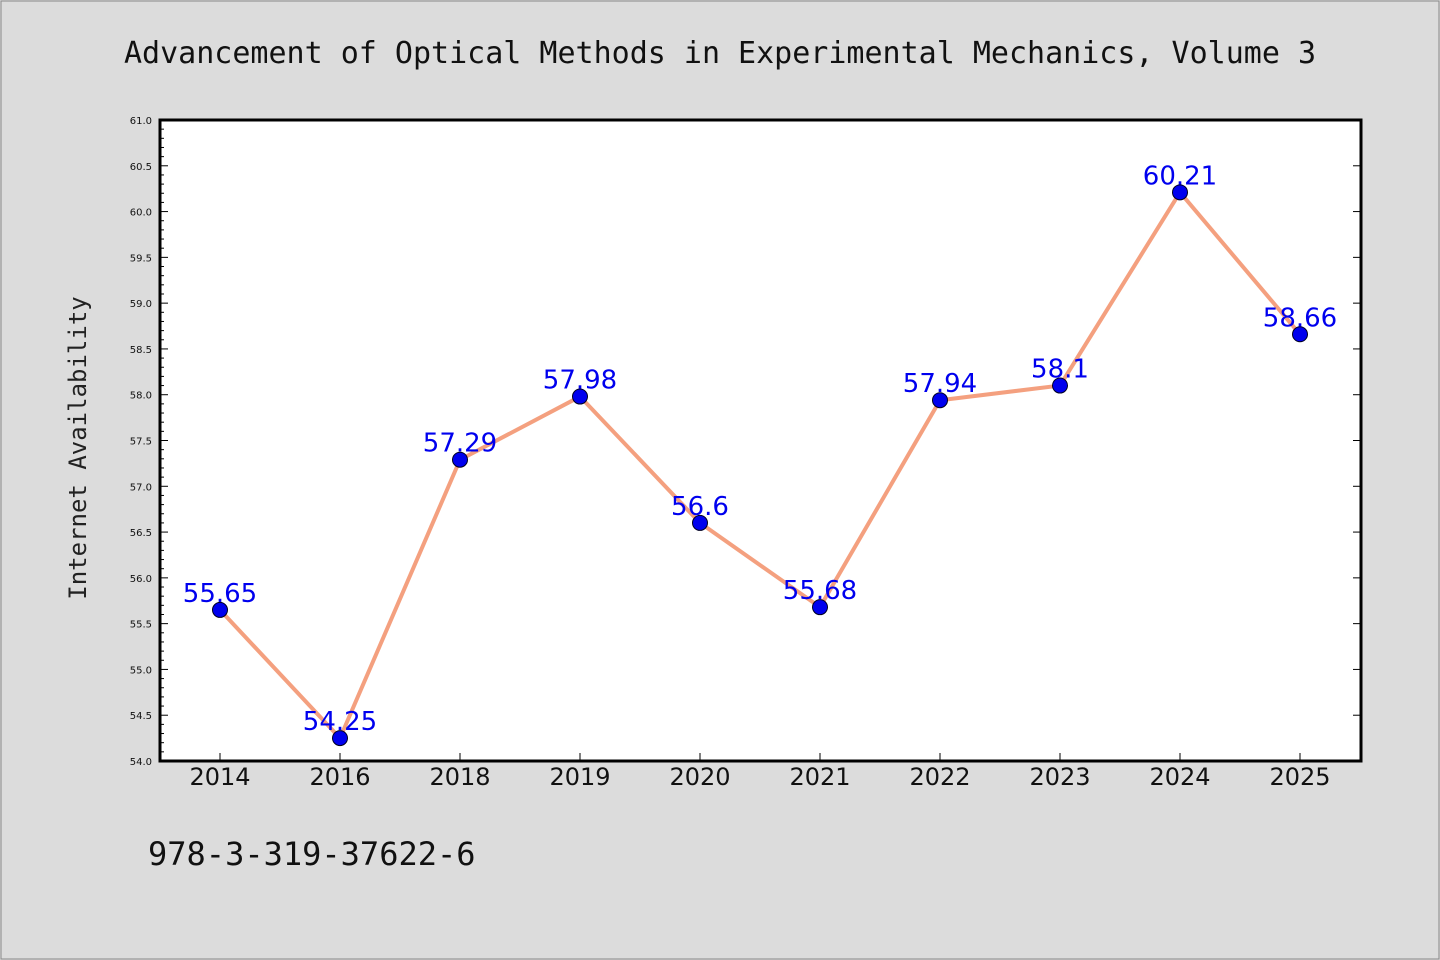 The height and width of the screenshot is (960, 1440). I want to click on y-tick-label: 55.5, so click(141, 625).